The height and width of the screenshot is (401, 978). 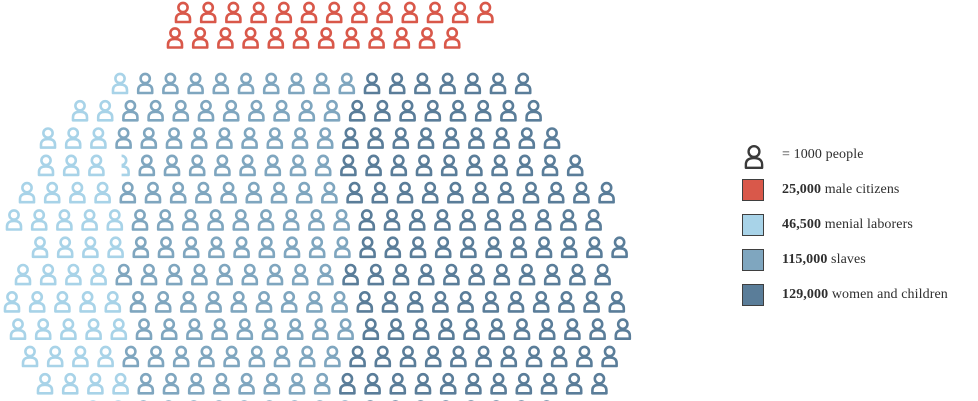 What do you see at coordinates (858, 266) in the screenshot?
I see `legend-item-slaves: 115,000 slaves` at bounding box center [858, 266].